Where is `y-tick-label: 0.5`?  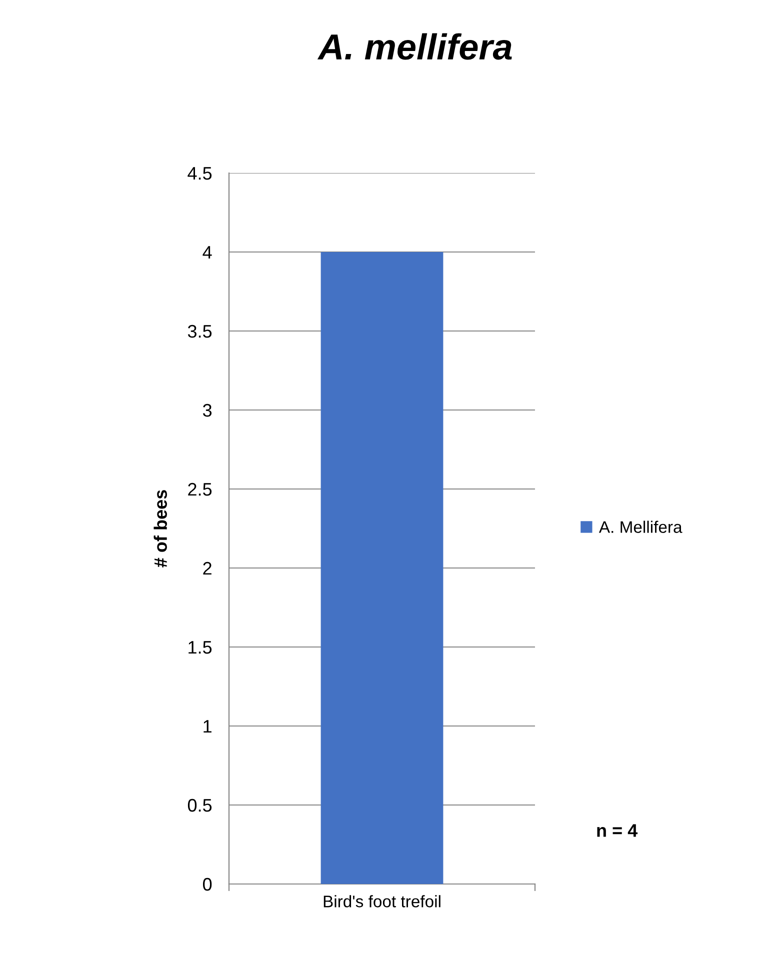 y-tick-label: 0.5 is located at coordinates (200, 805).